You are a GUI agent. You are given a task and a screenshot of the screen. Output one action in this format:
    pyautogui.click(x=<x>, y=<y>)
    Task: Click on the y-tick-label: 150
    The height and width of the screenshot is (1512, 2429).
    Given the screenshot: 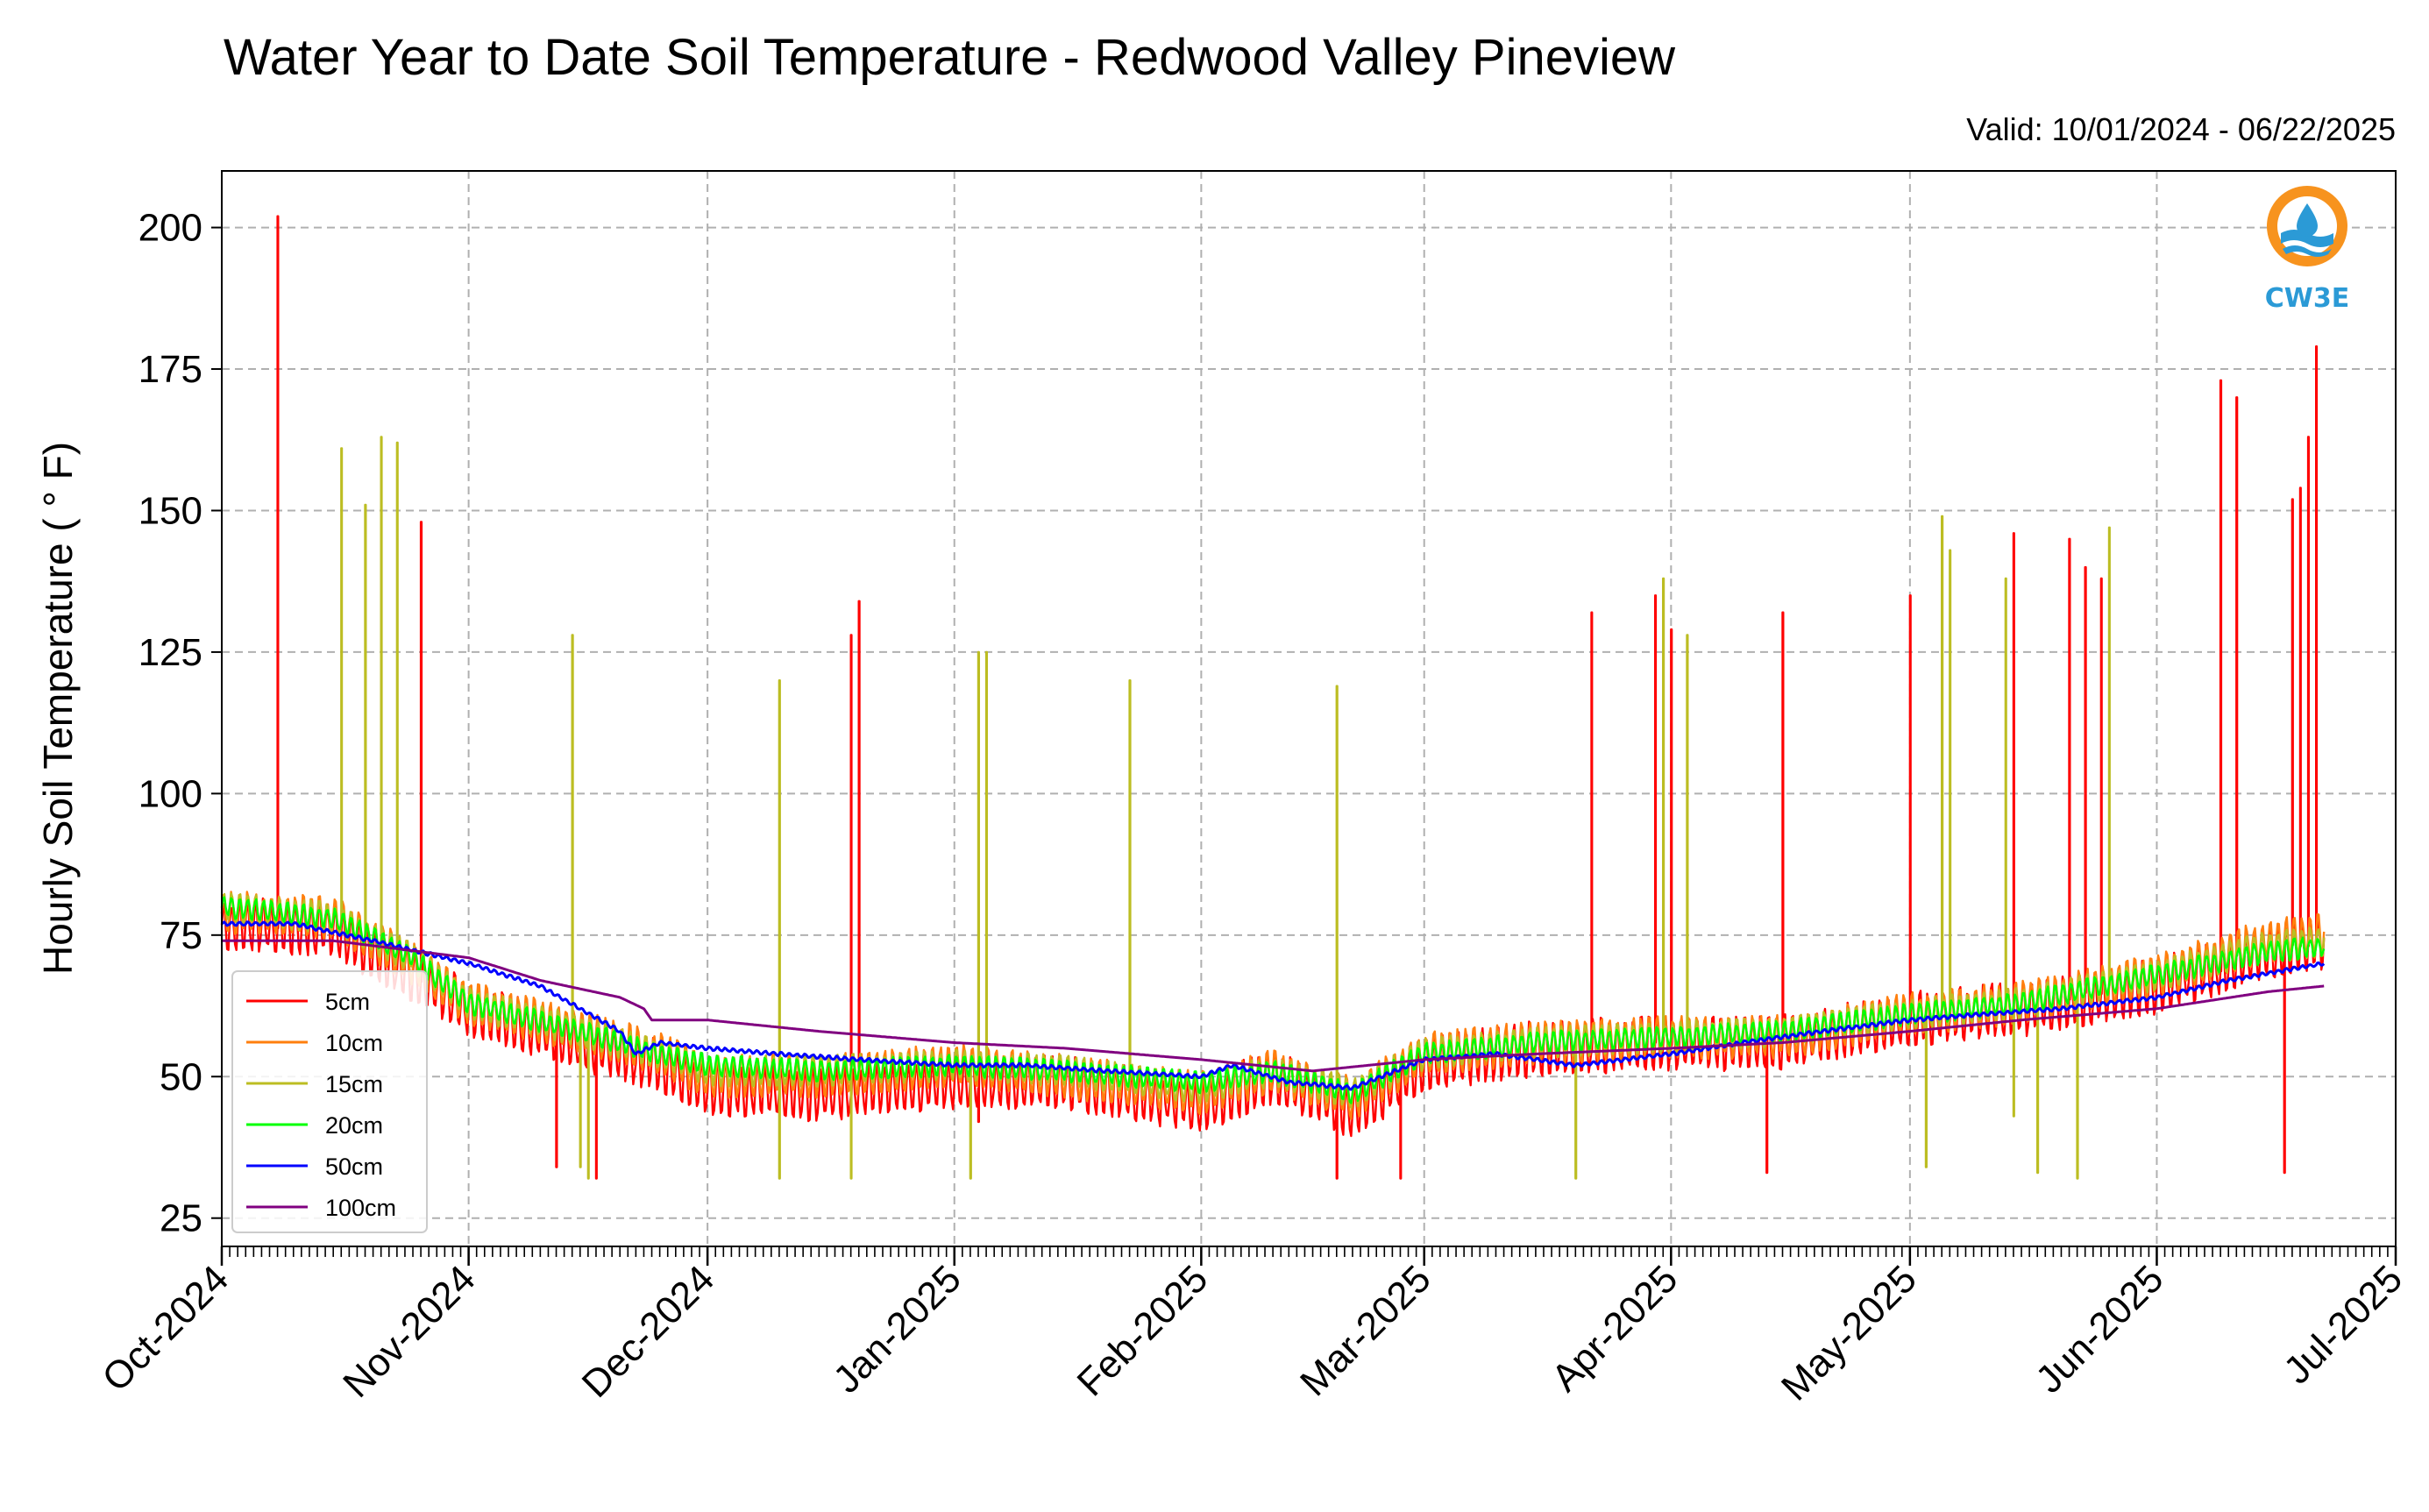 What is the action you would take?
    pyautogui.click(x=170, y=510)
    